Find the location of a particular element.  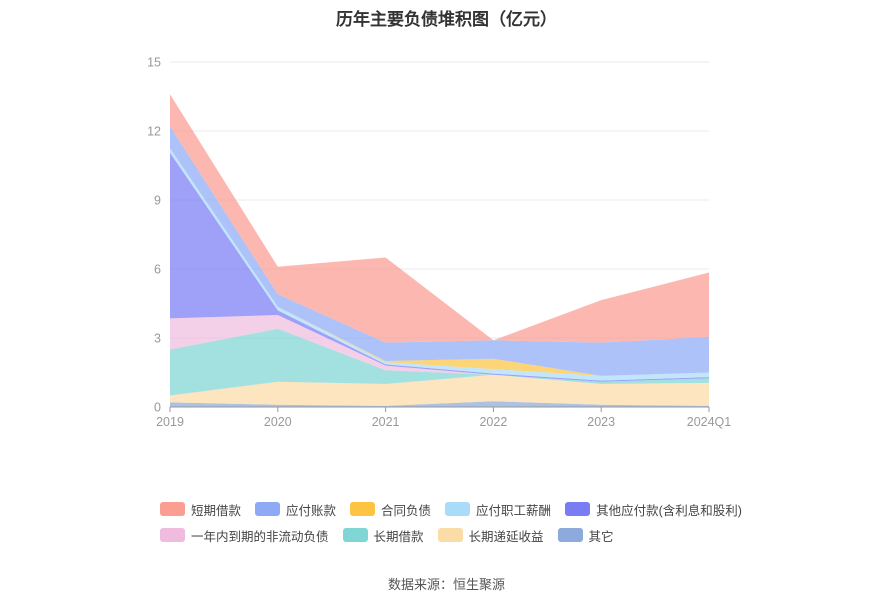

x-tick-label: 2019 is located at coordinates (170, 422).